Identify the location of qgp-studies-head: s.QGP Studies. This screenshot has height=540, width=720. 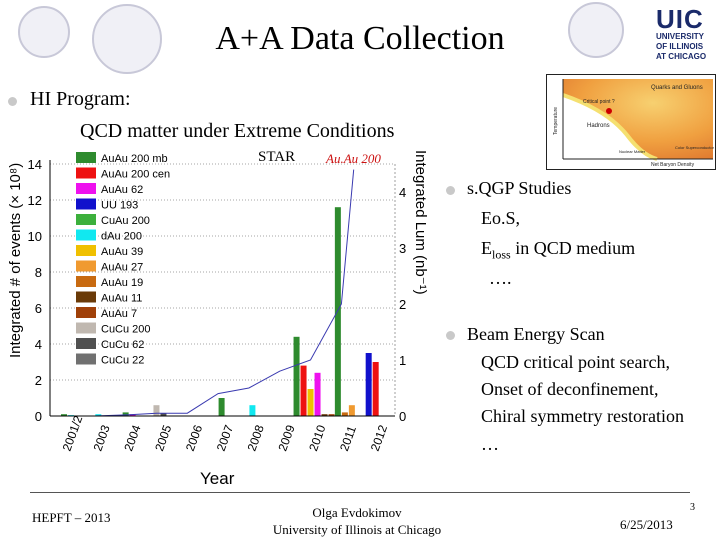
(519, 188).